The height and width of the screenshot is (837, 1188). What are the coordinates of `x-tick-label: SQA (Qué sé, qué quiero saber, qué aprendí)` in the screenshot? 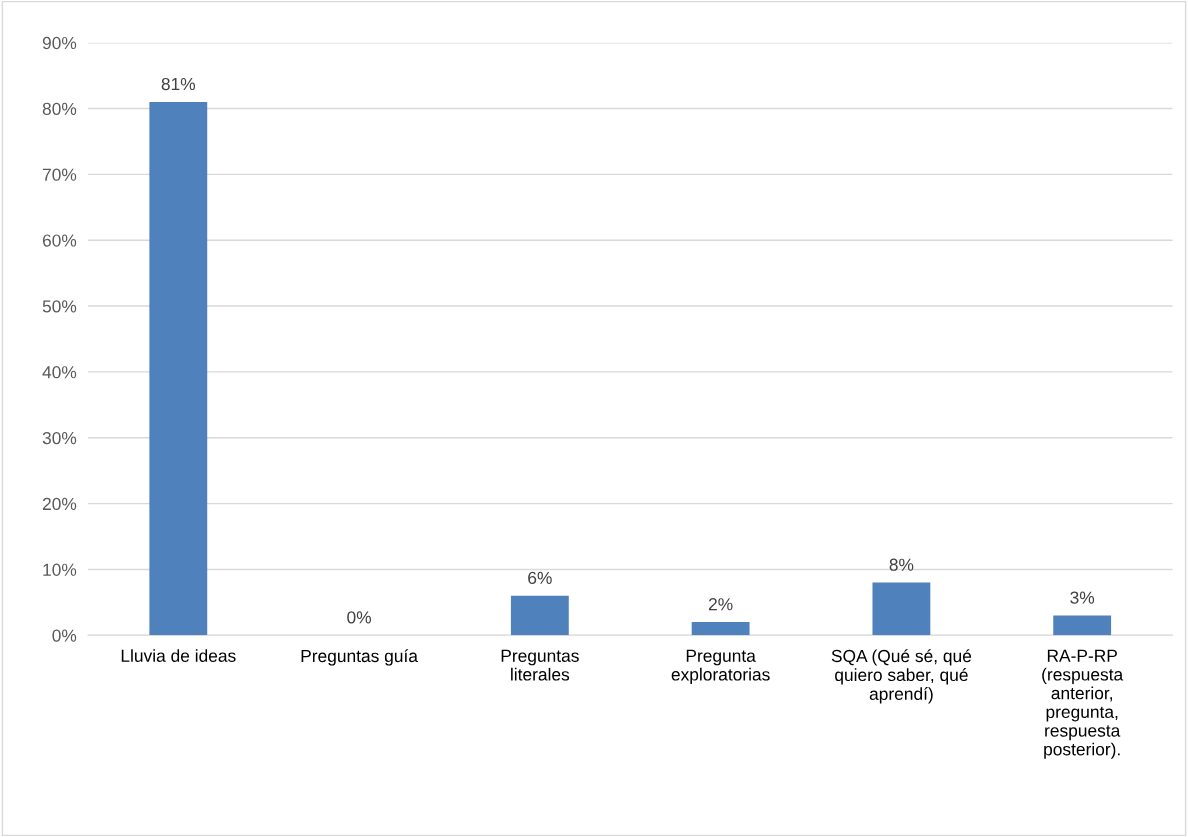 It's located at (901, 676).